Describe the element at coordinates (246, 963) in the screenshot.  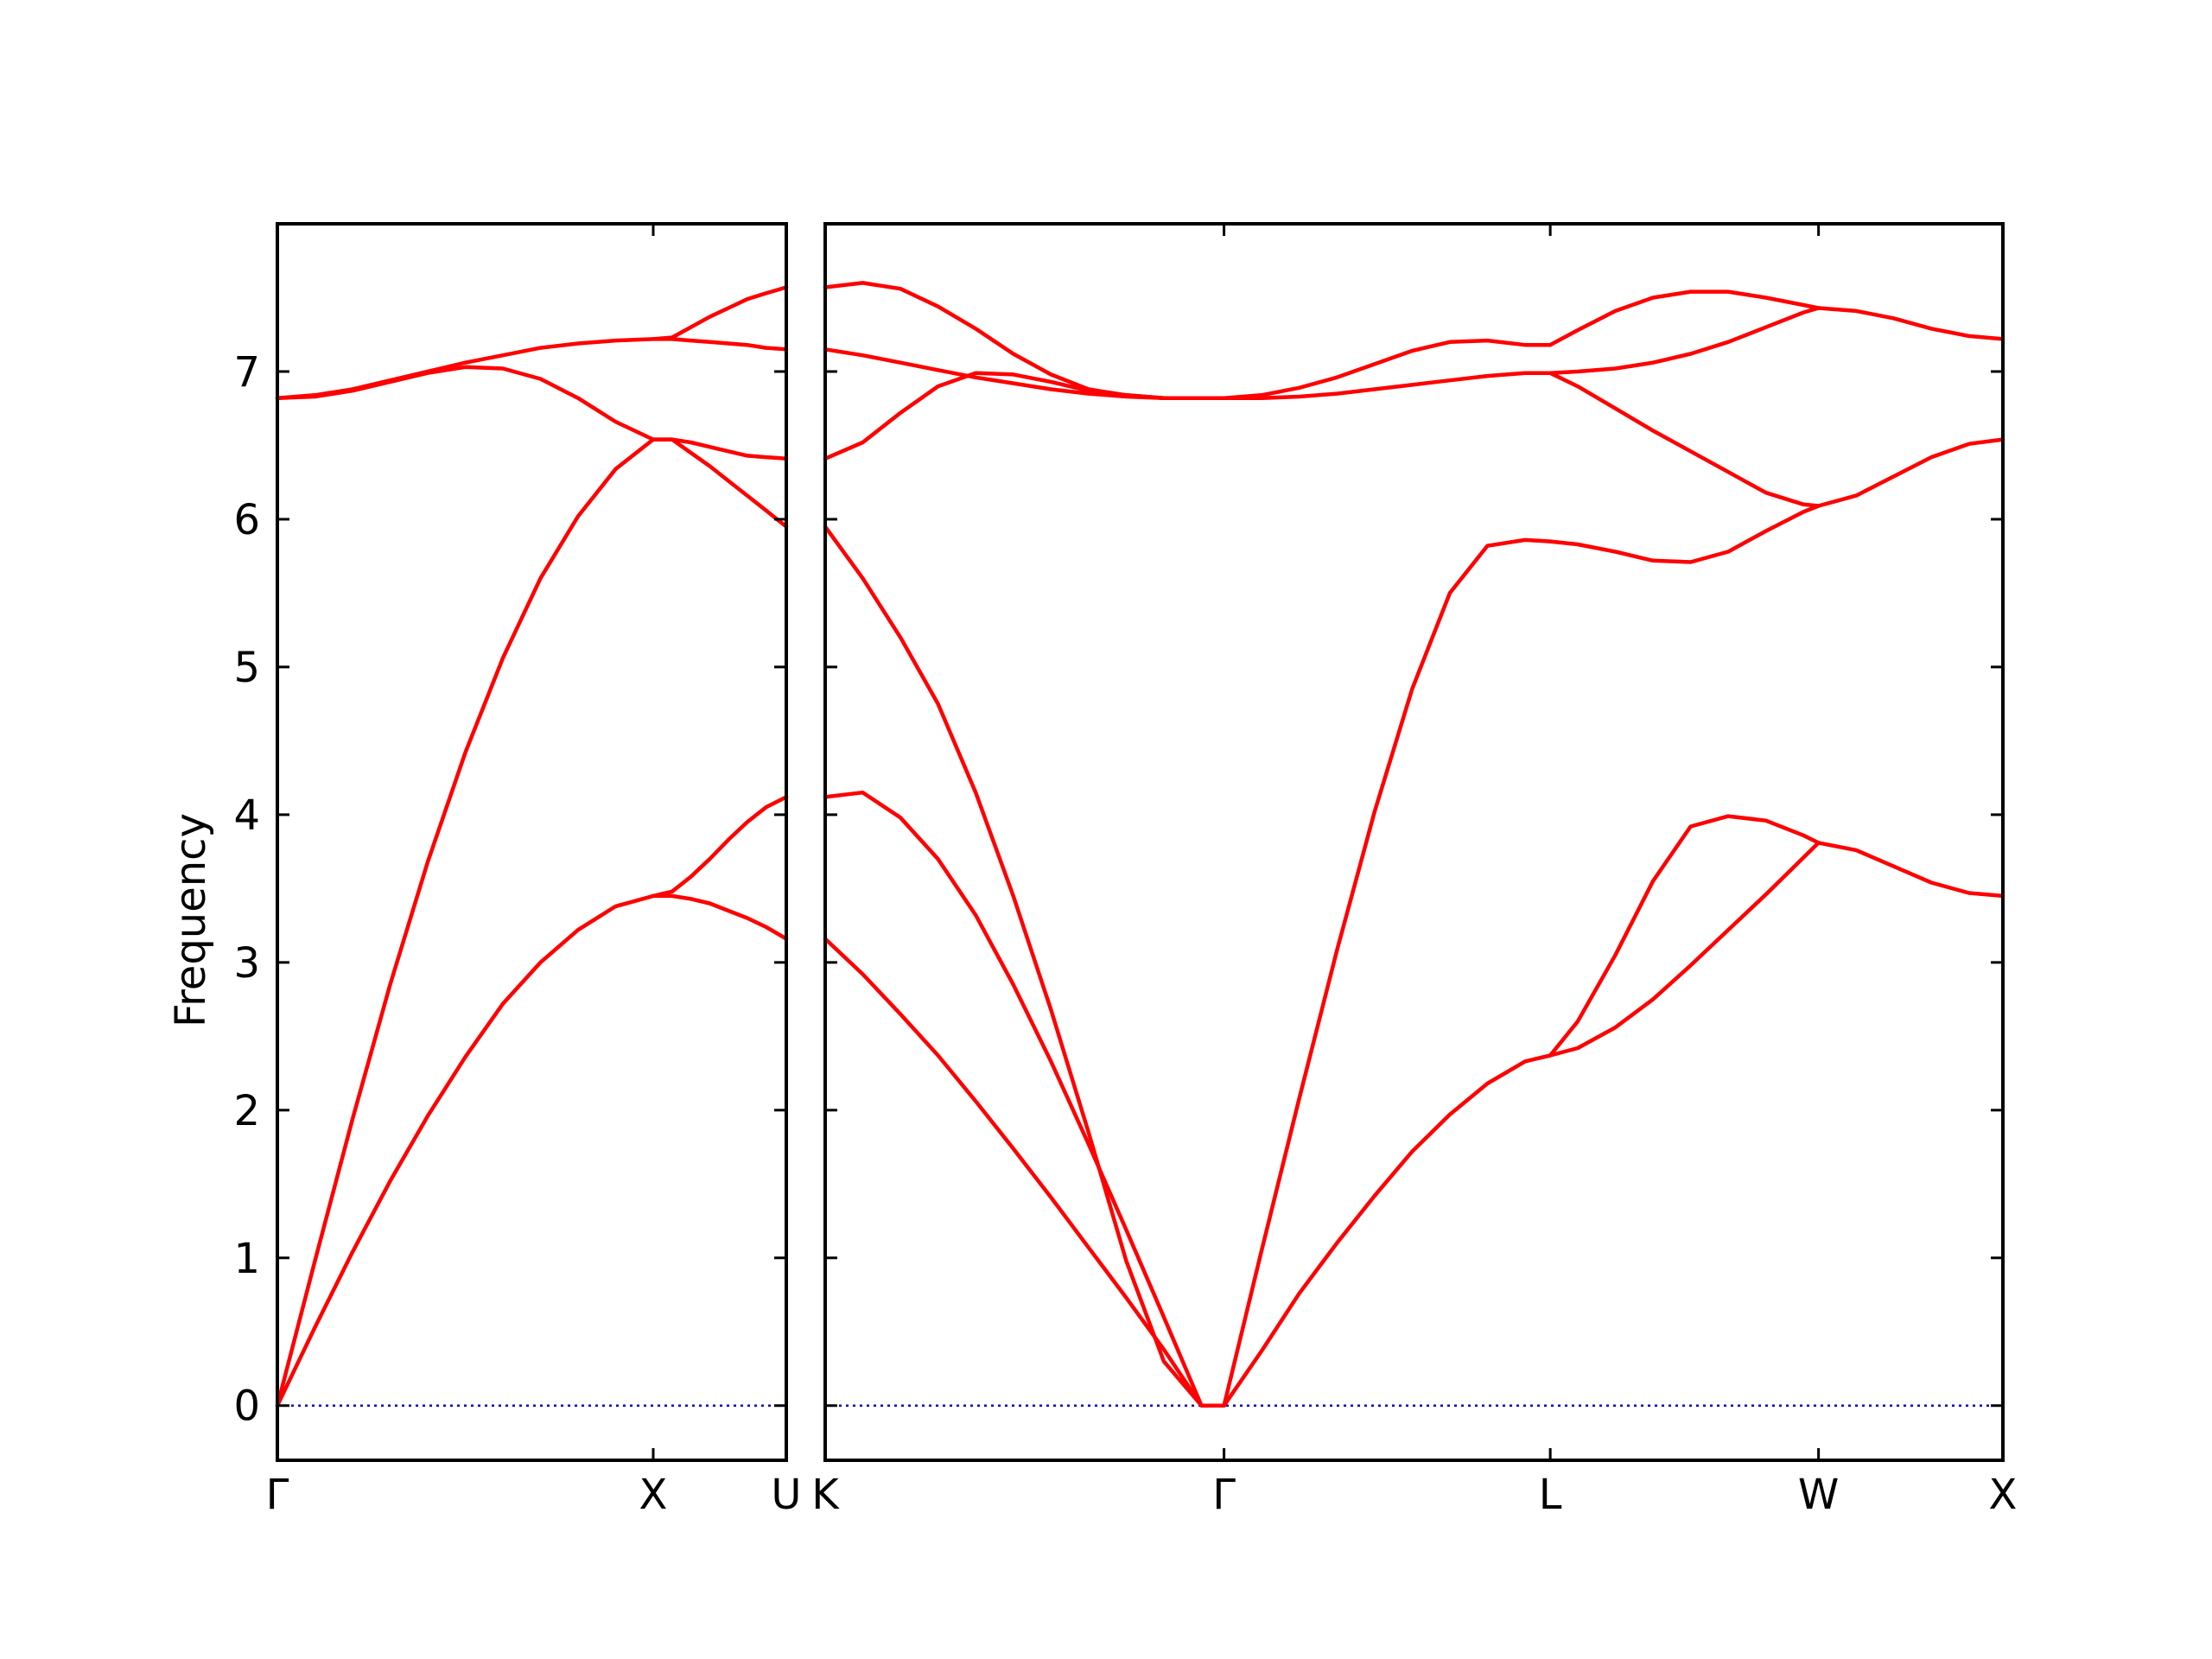
I see `y-tick-label: 3` at that location.